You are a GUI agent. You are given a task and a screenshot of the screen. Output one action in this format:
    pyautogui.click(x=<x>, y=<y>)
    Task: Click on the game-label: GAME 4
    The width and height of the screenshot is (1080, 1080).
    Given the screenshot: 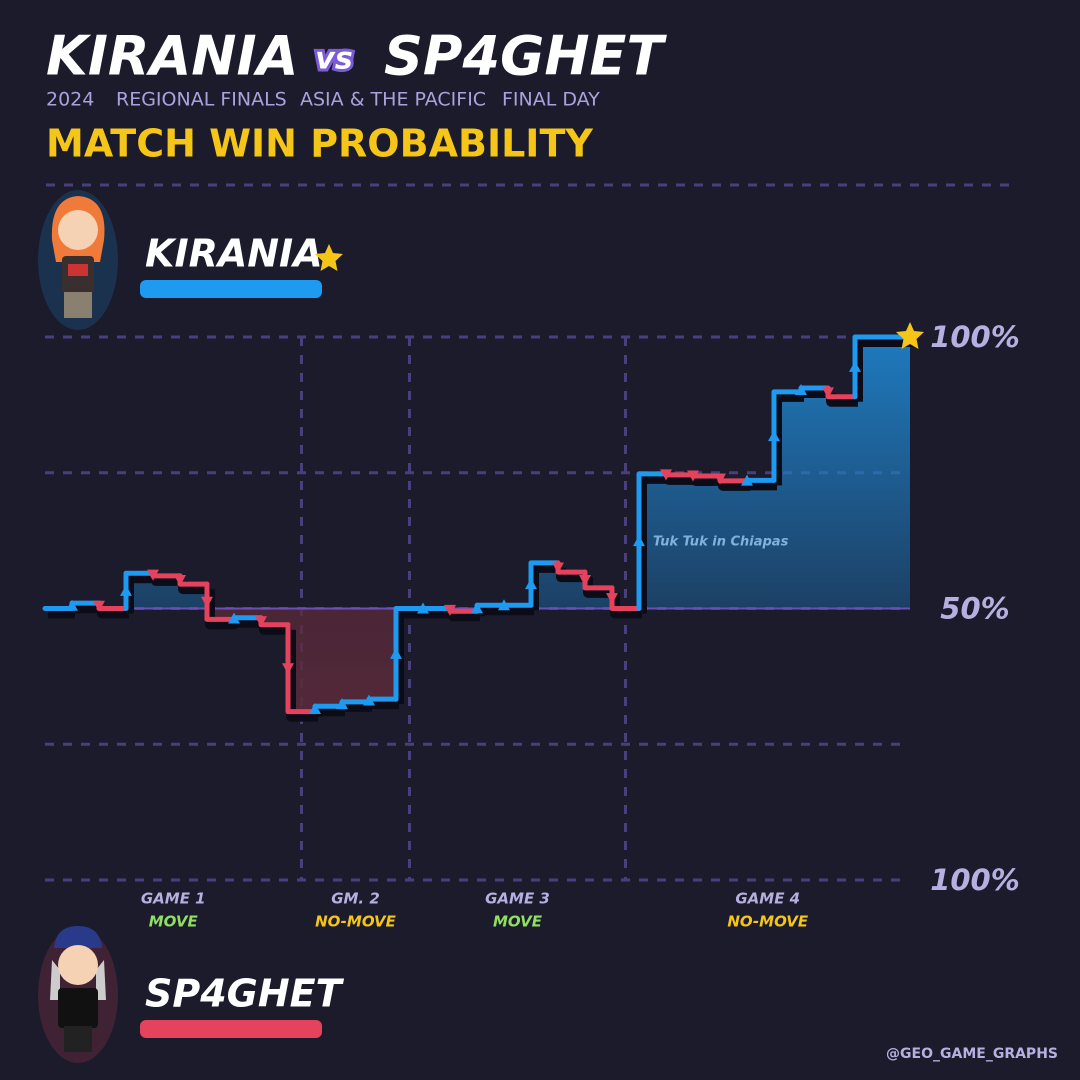 What is the action you would take?
    pyautogui.click(x=767, y=899)
    